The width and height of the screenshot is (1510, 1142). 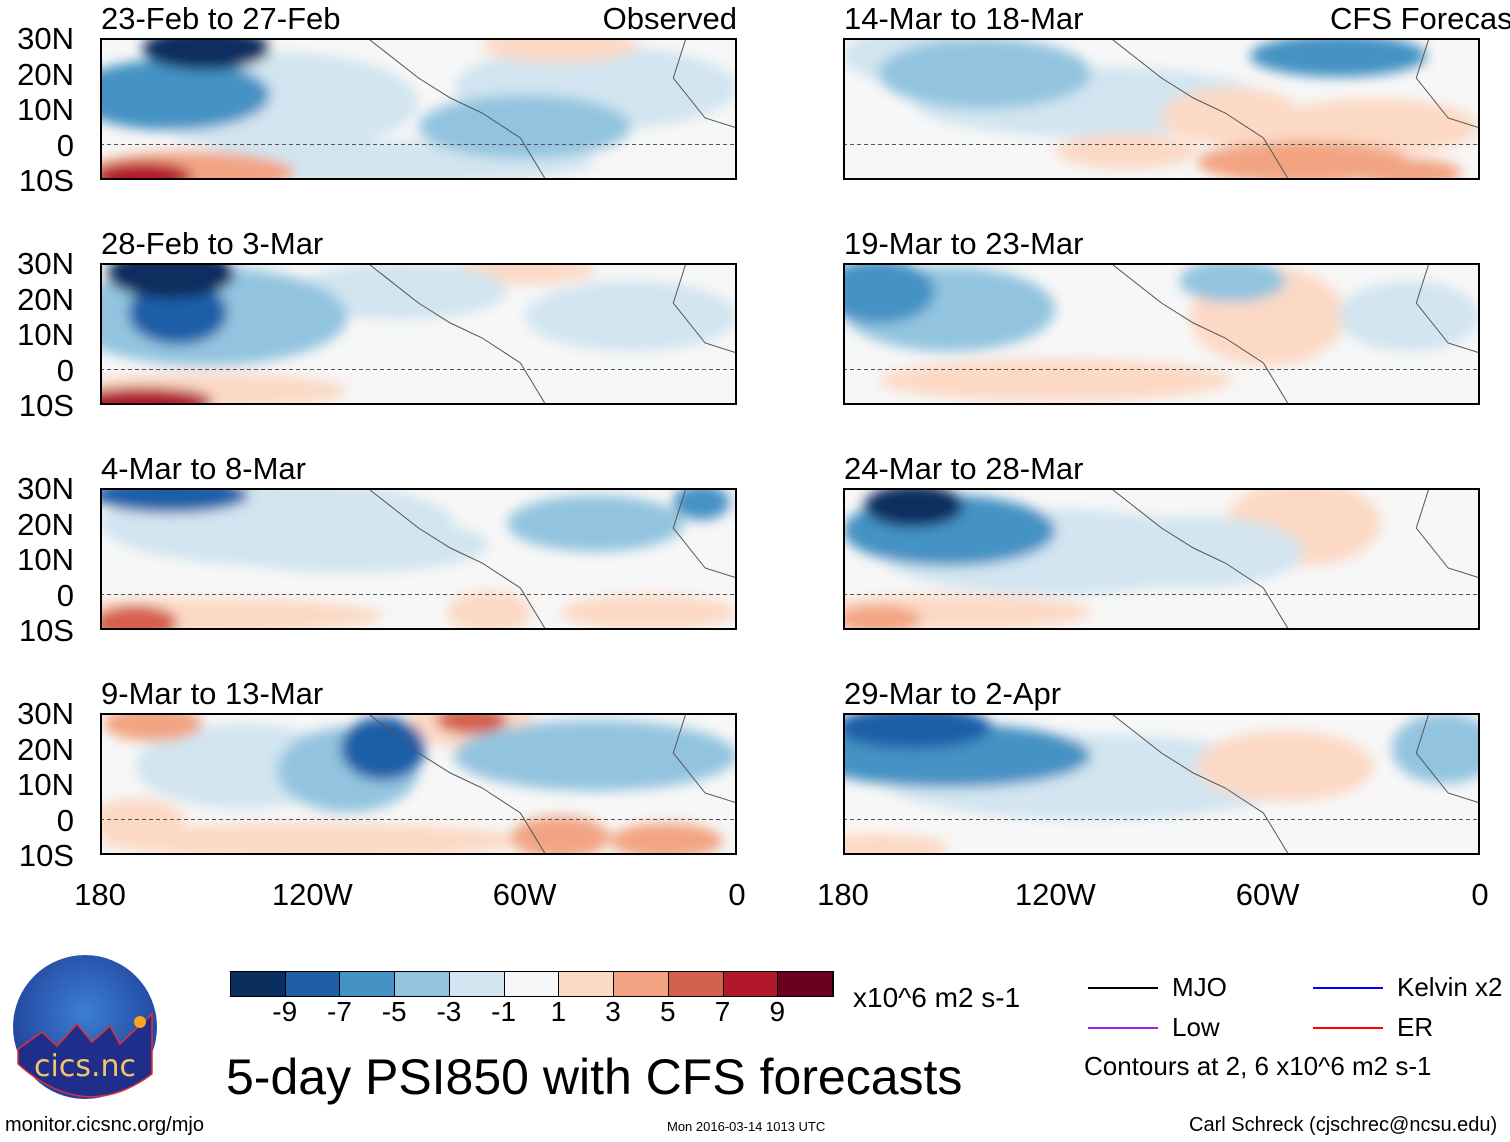 I want to click on legend-line-kelvin-x2, so click(x=1348, y=988).